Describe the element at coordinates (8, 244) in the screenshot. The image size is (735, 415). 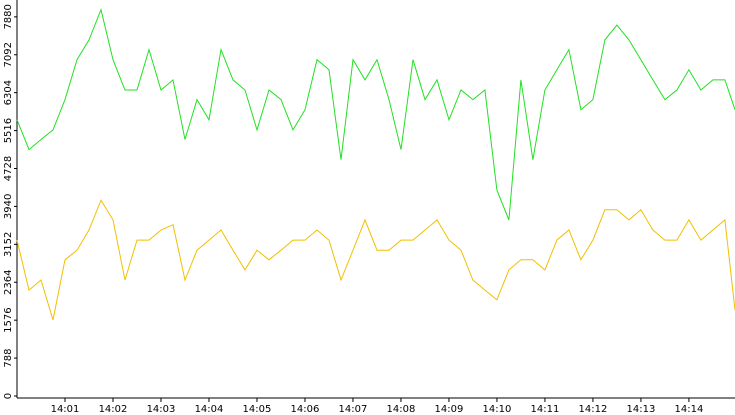
I see `y-tick-label: 3152` at that location.